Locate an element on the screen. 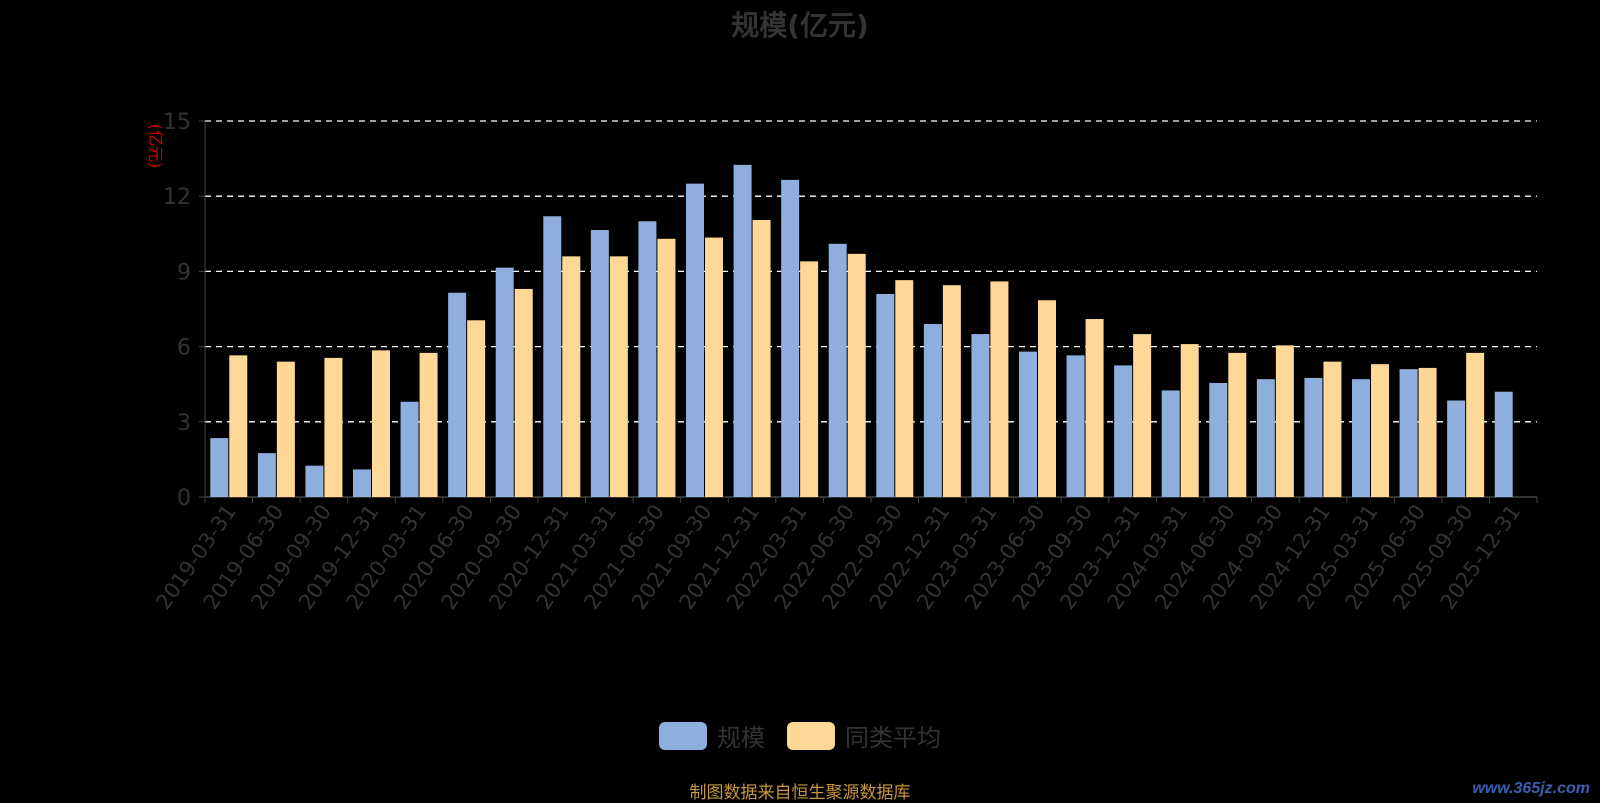 This screenshot has width=1600, height=803. legend-swatch-average is located at coordinates (811, 735).